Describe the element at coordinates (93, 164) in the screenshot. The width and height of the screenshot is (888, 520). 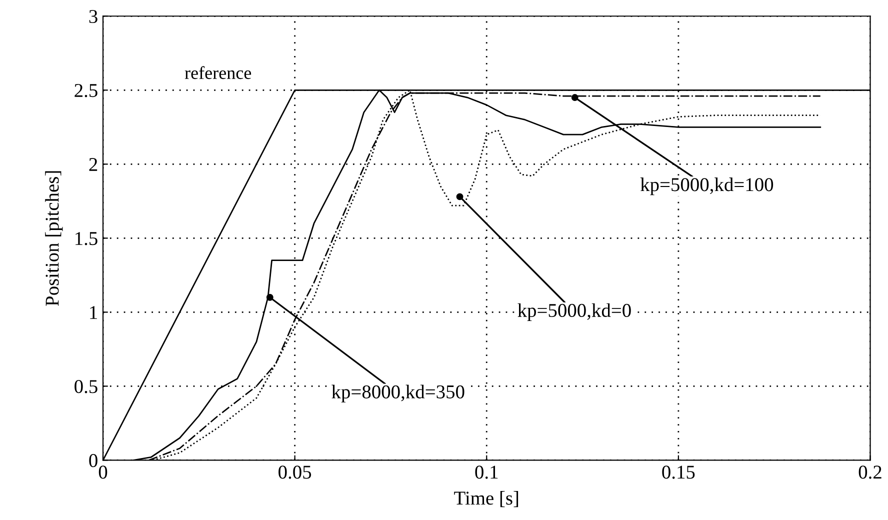
I see `y-tick-label: 2` at that location.